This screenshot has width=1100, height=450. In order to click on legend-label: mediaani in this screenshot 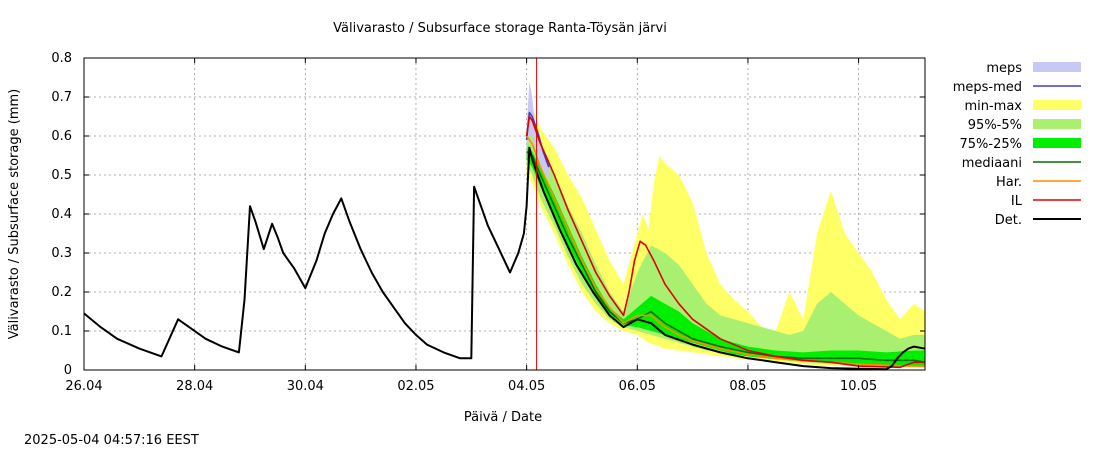, I will do `click(992, 163)`.